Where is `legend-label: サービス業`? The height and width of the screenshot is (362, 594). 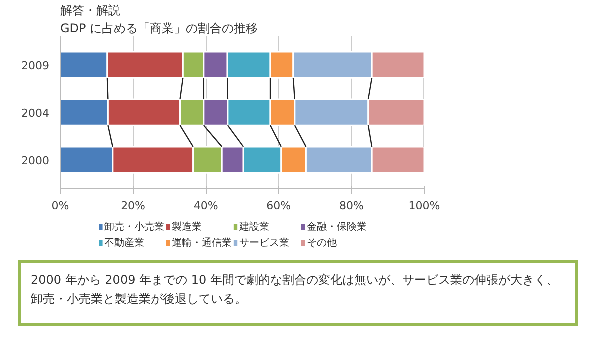 legend-label: サービス業 is located at coordinates (264, 243).